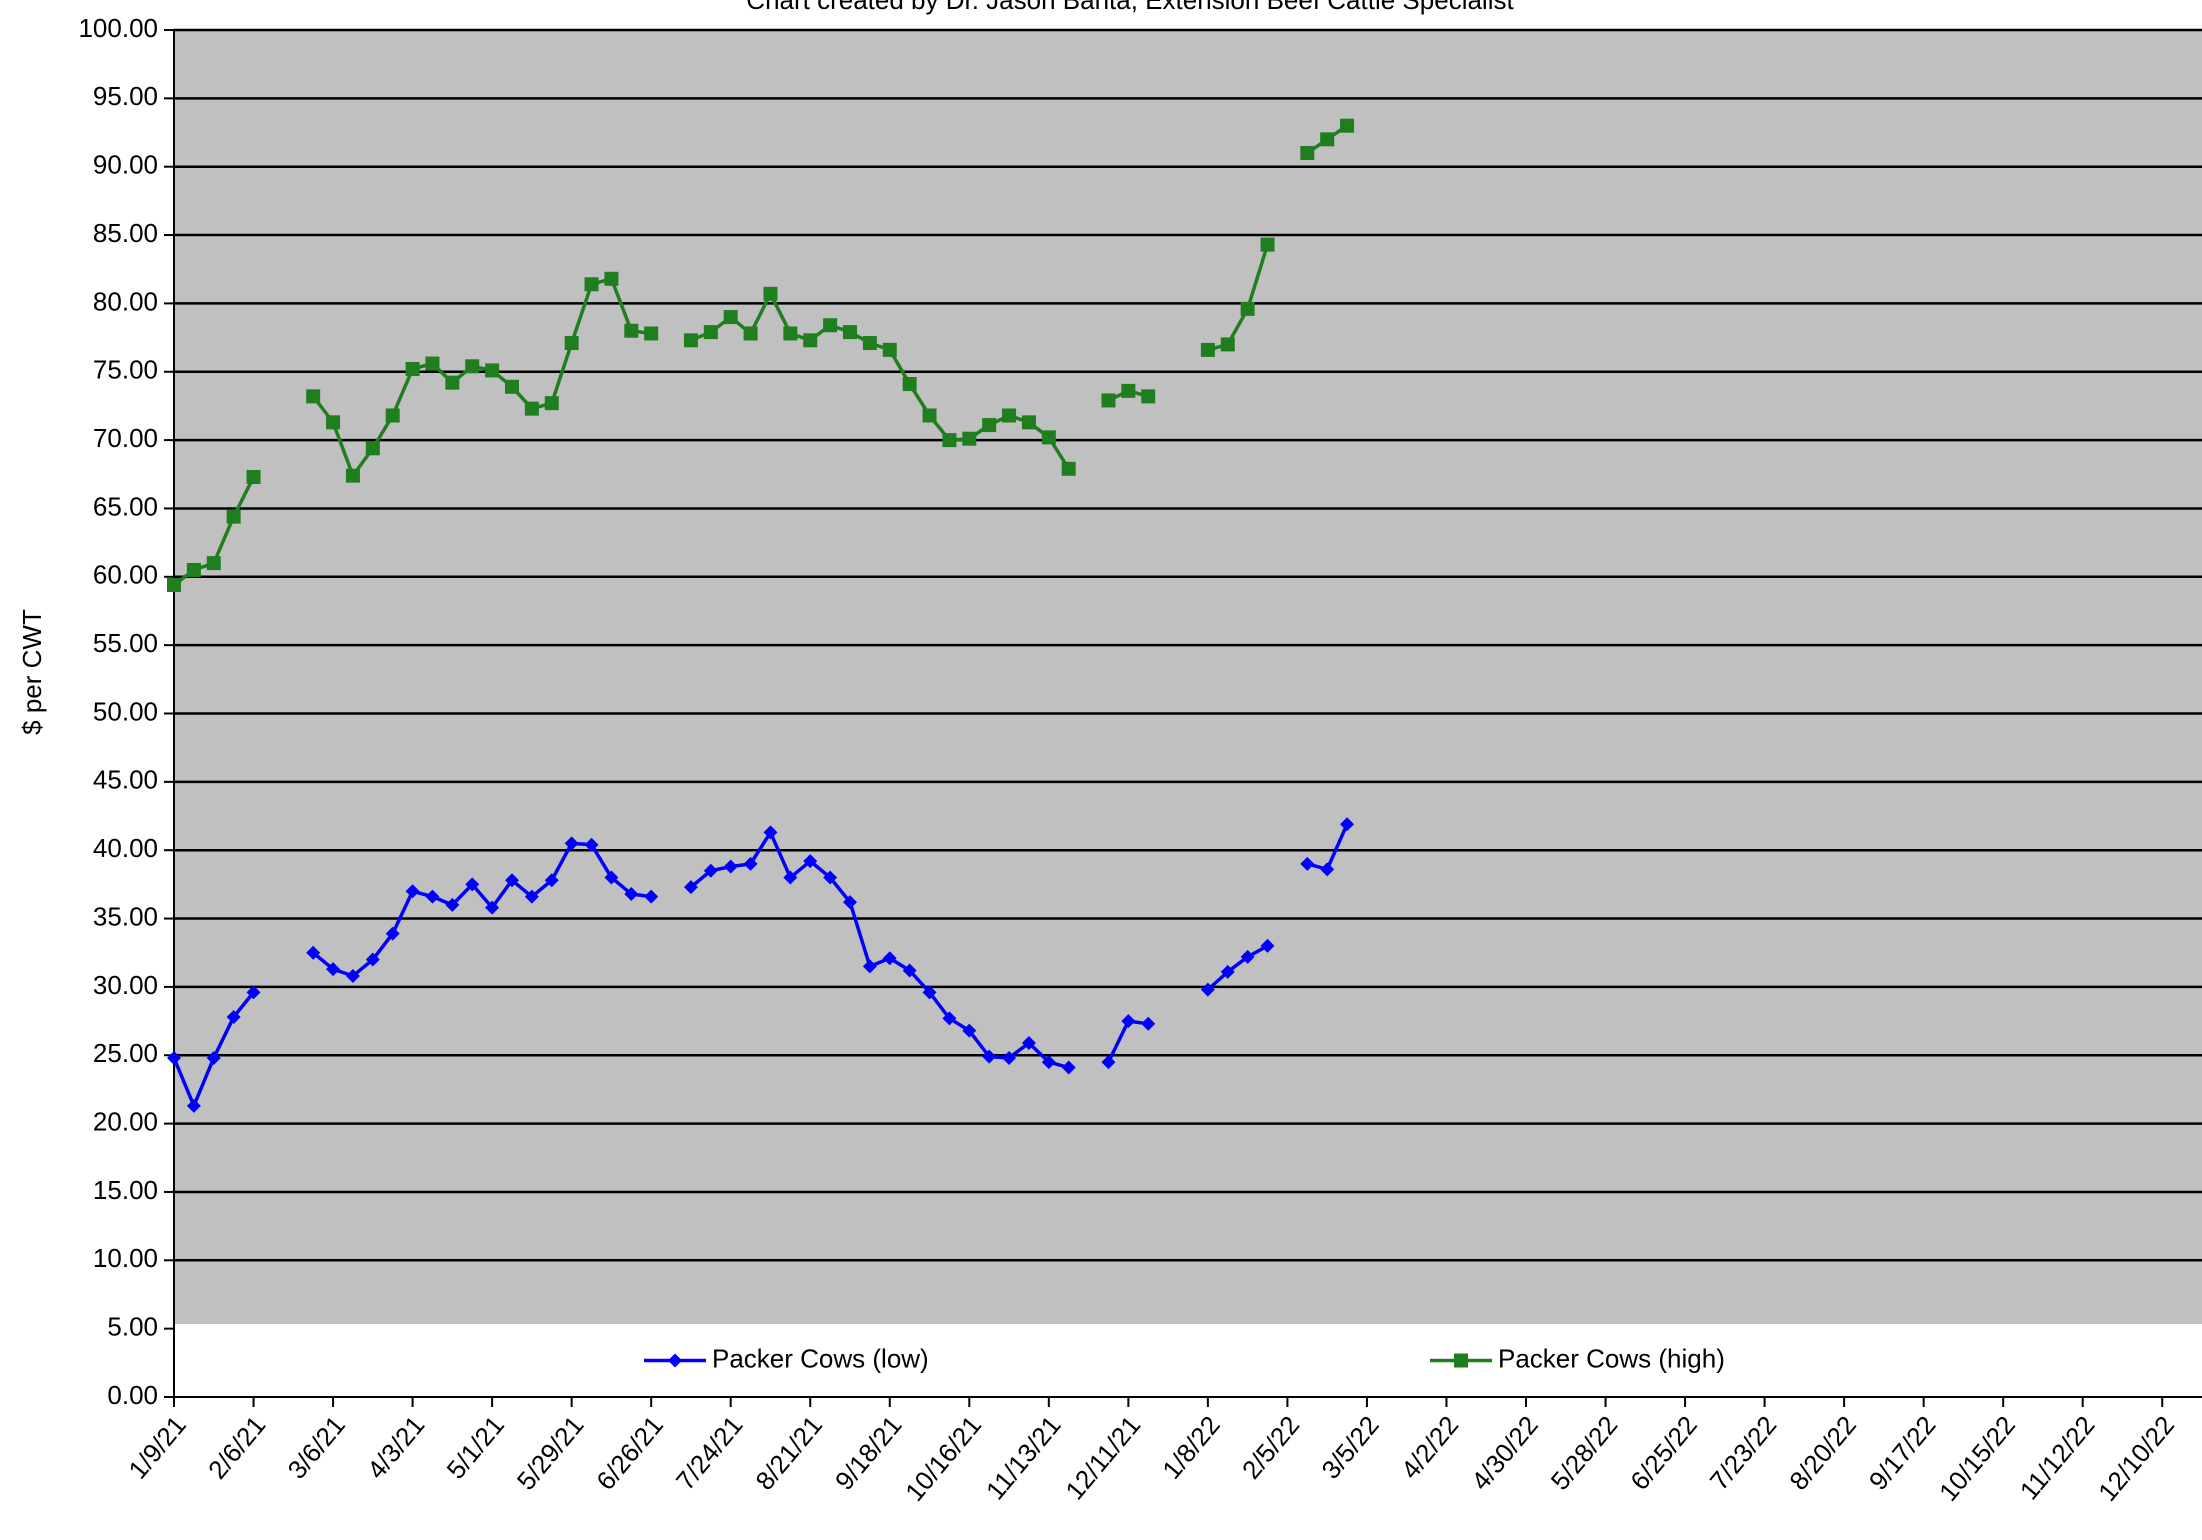  Describe the element at coordinates (1023, 1457) in the screenshot. I see `x-tick-label: 11/13/21` at that location.